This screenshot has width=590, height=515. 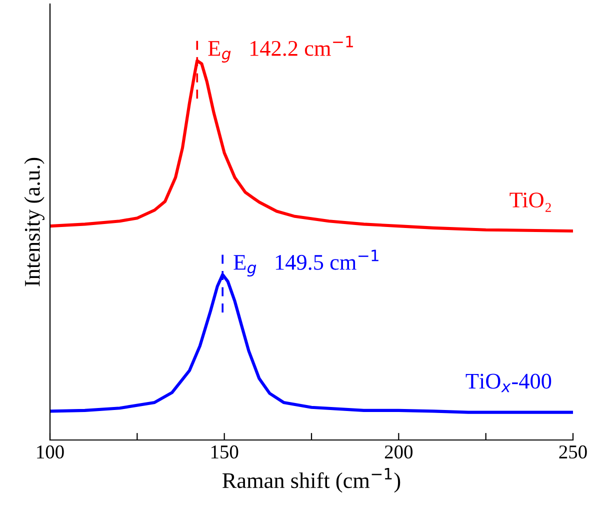 I want to click on x-axis-title: Raman shift (cm$^{−1}$), so click(x=311, y=480).